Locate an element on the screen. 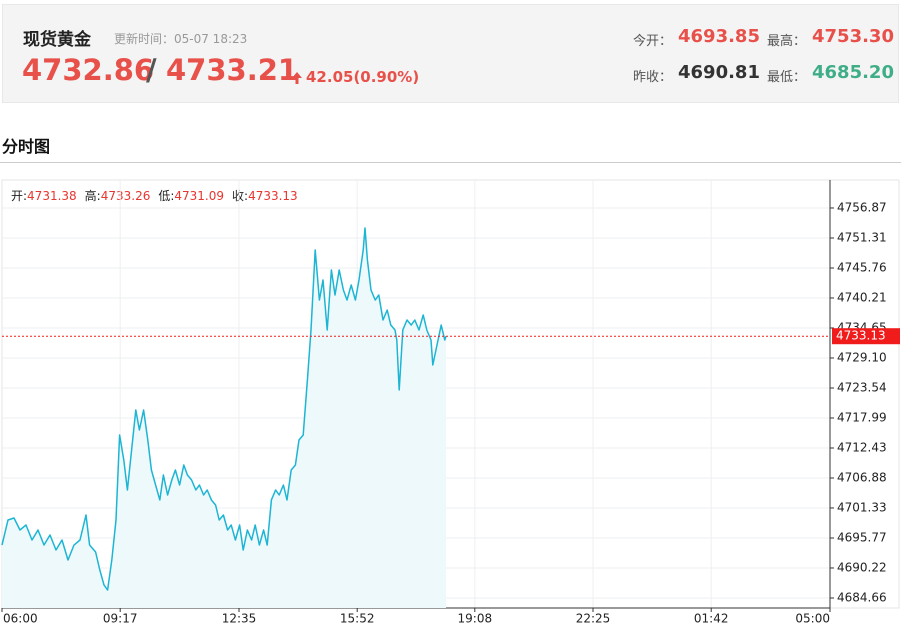  ohlc-label: 高: is located at coordinates (93, 195).